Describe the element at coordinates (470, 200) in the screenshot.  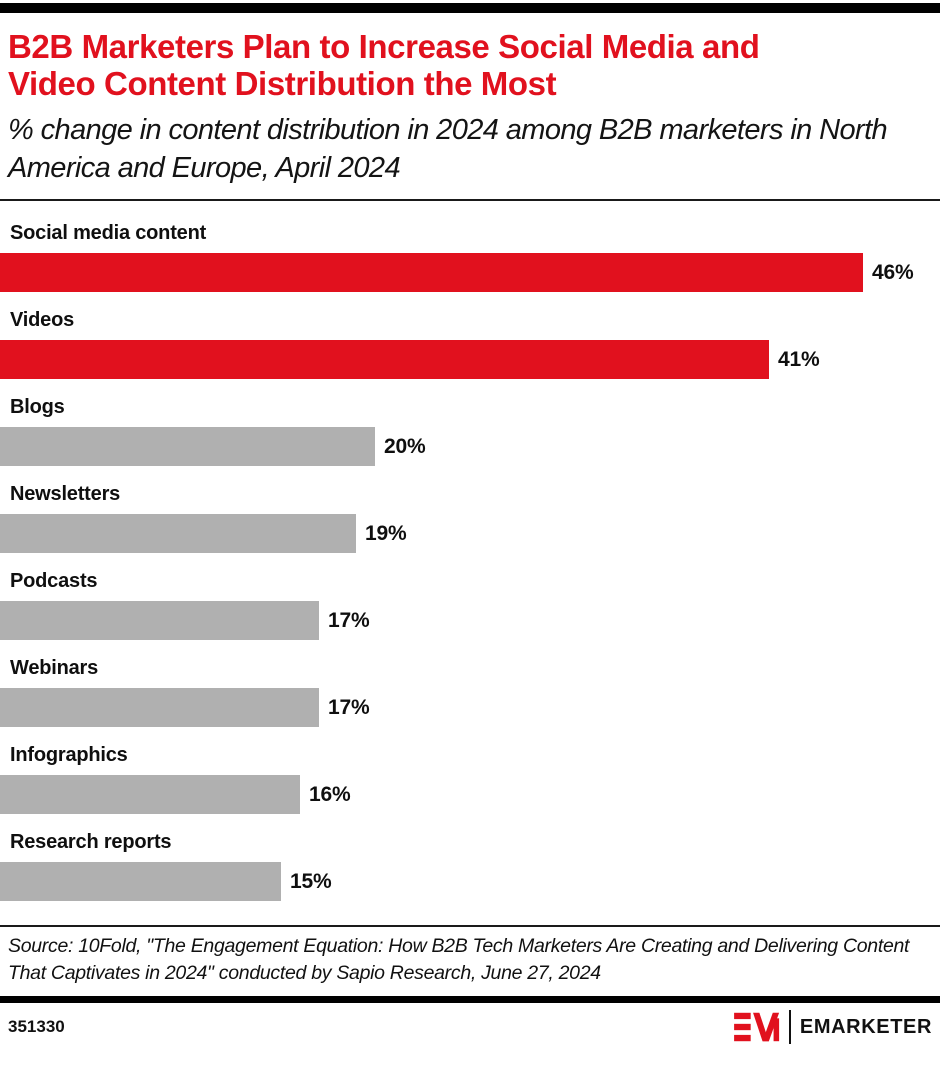
I see `header-divider` at that location.